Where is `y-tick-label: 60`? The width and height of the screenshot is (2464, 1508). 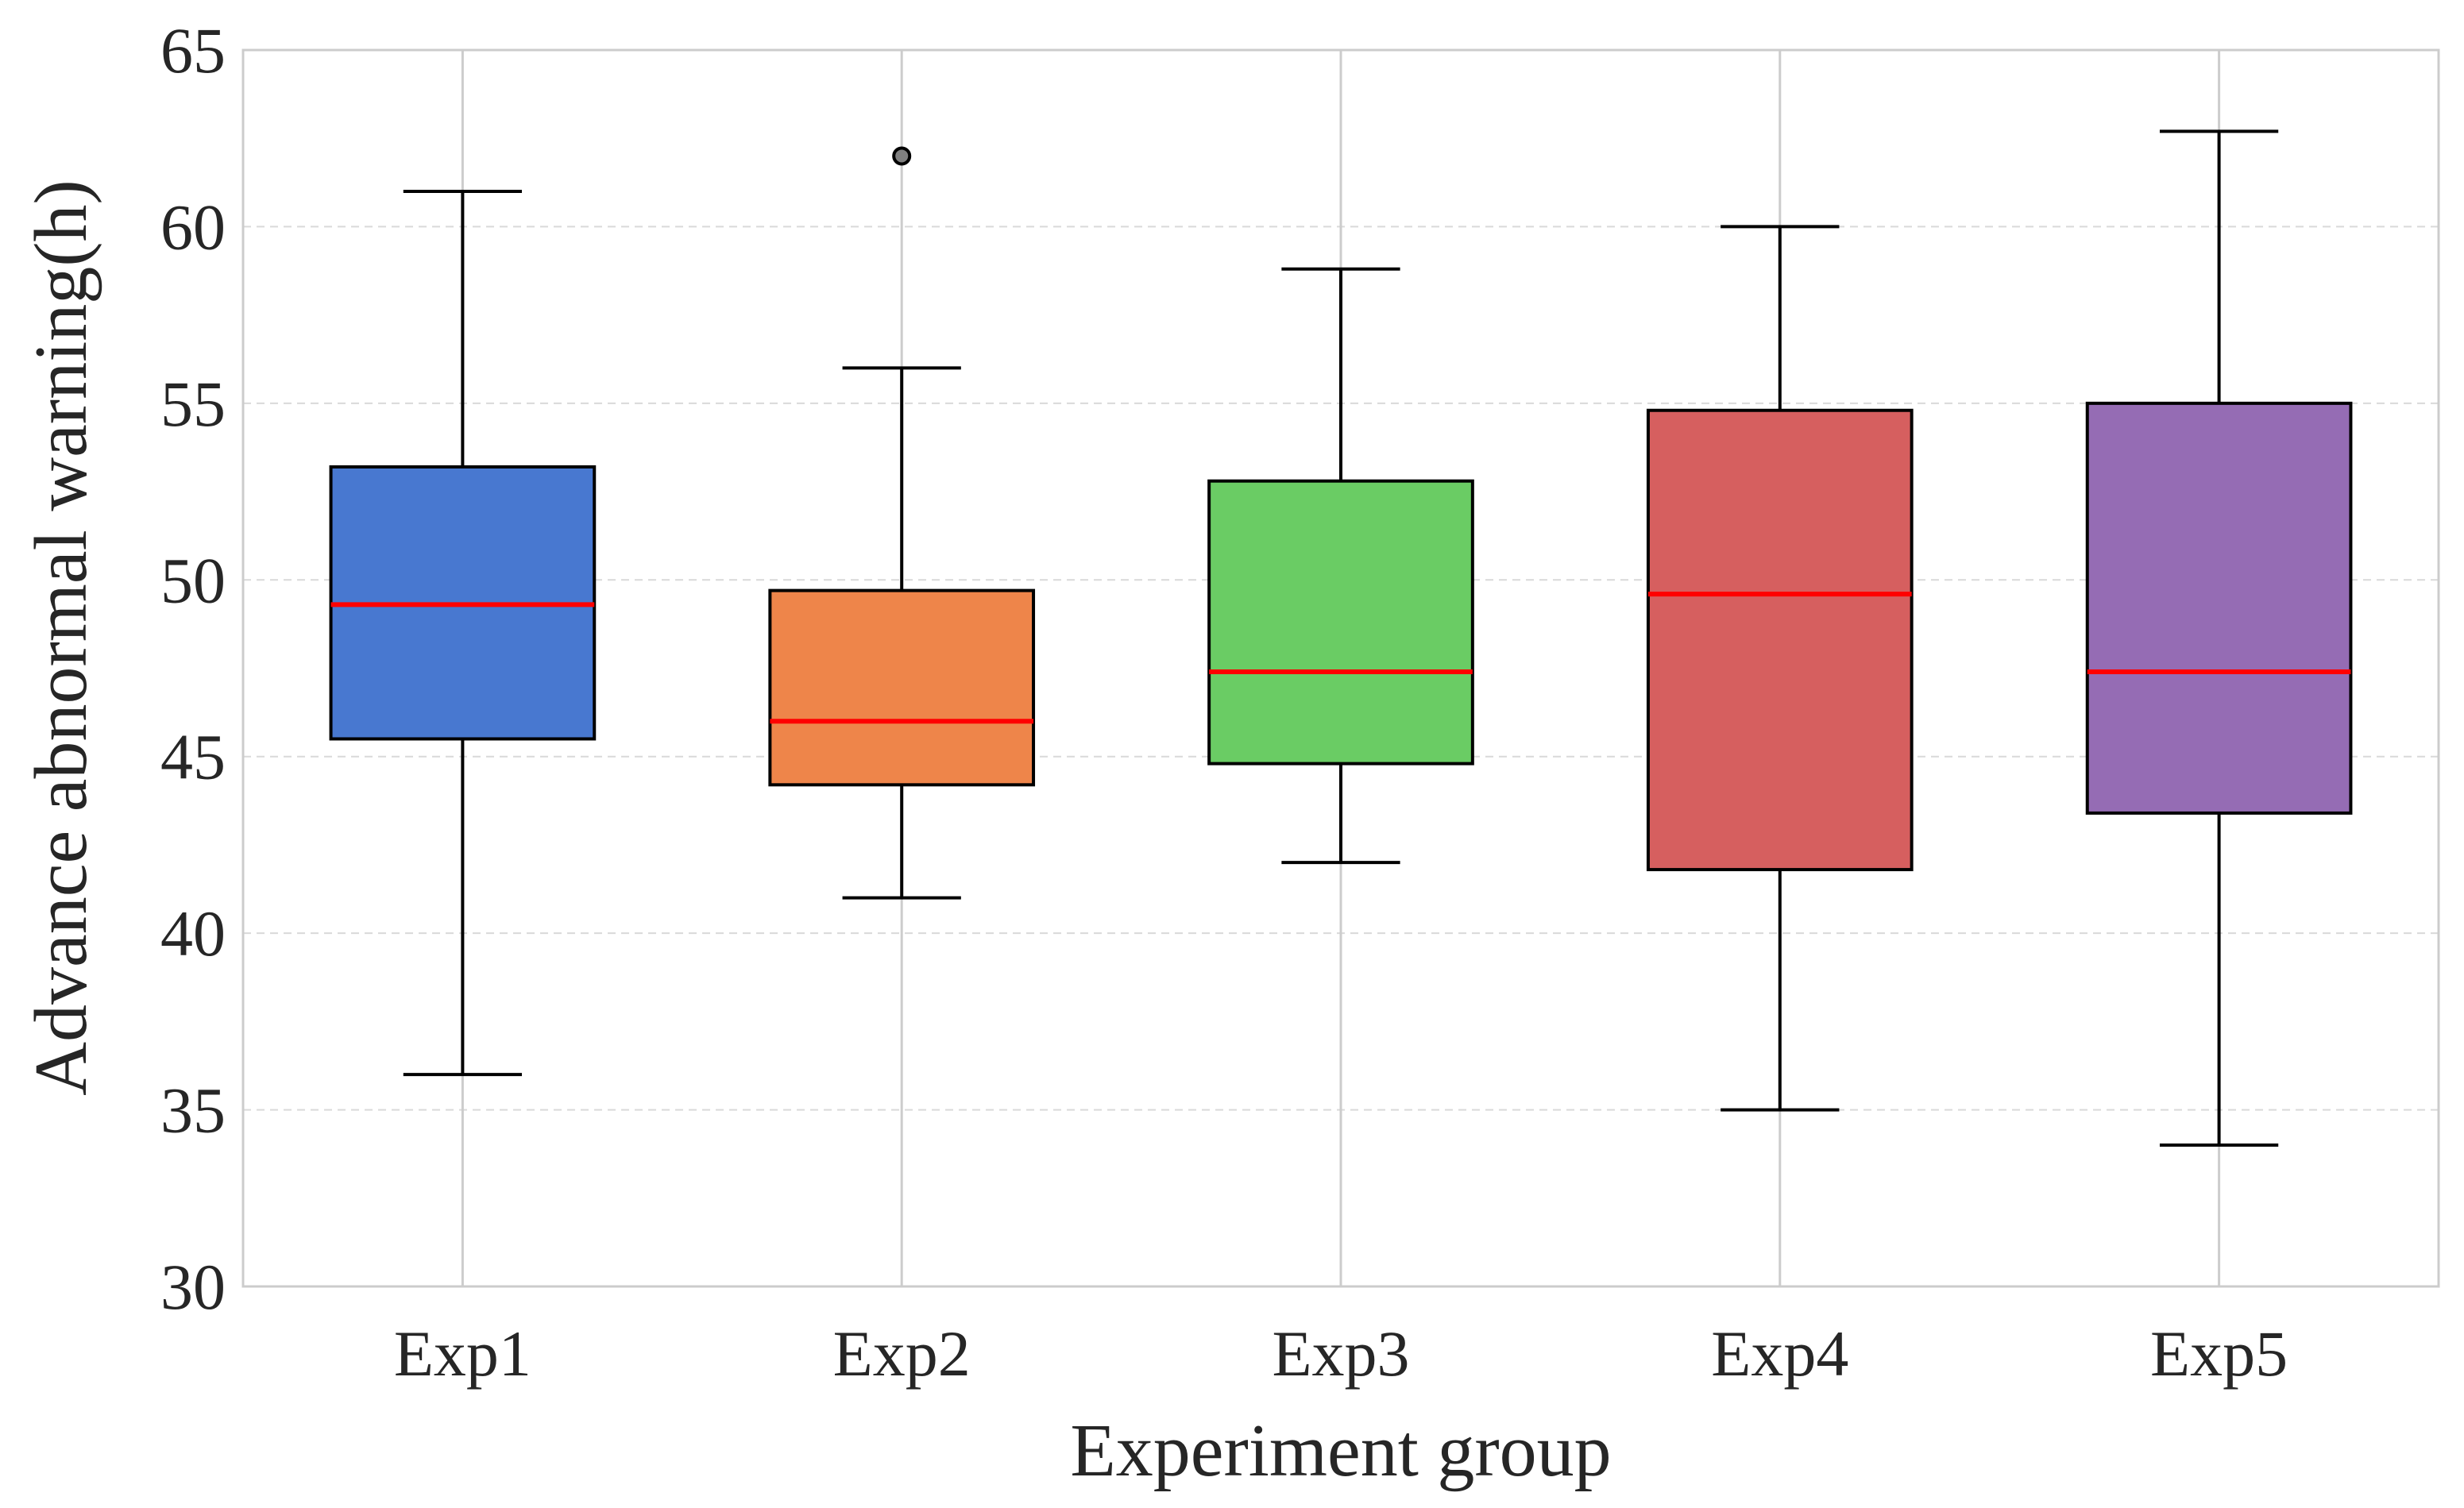
y-tick-label: 60 is located at coordinates (193, 227).